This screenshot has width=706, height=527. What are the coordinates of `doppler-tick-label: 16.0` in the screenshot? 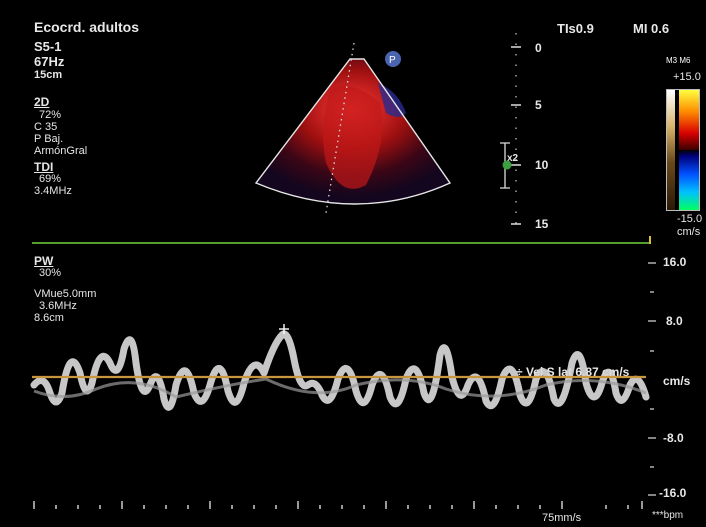 It's located at (675, 262).